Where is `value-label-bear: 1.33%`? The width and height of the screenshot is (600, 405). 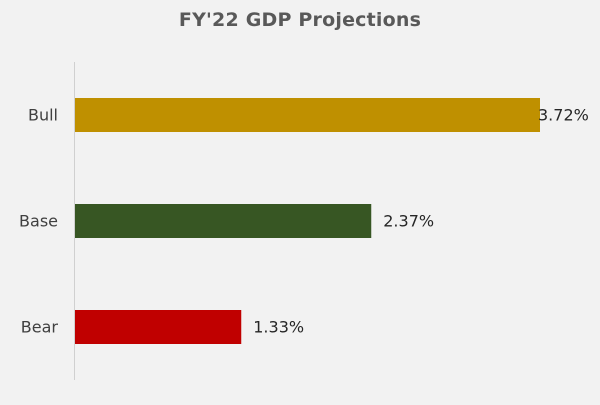 value-label-bear: 1.33% is located at coordinates (278, 327).